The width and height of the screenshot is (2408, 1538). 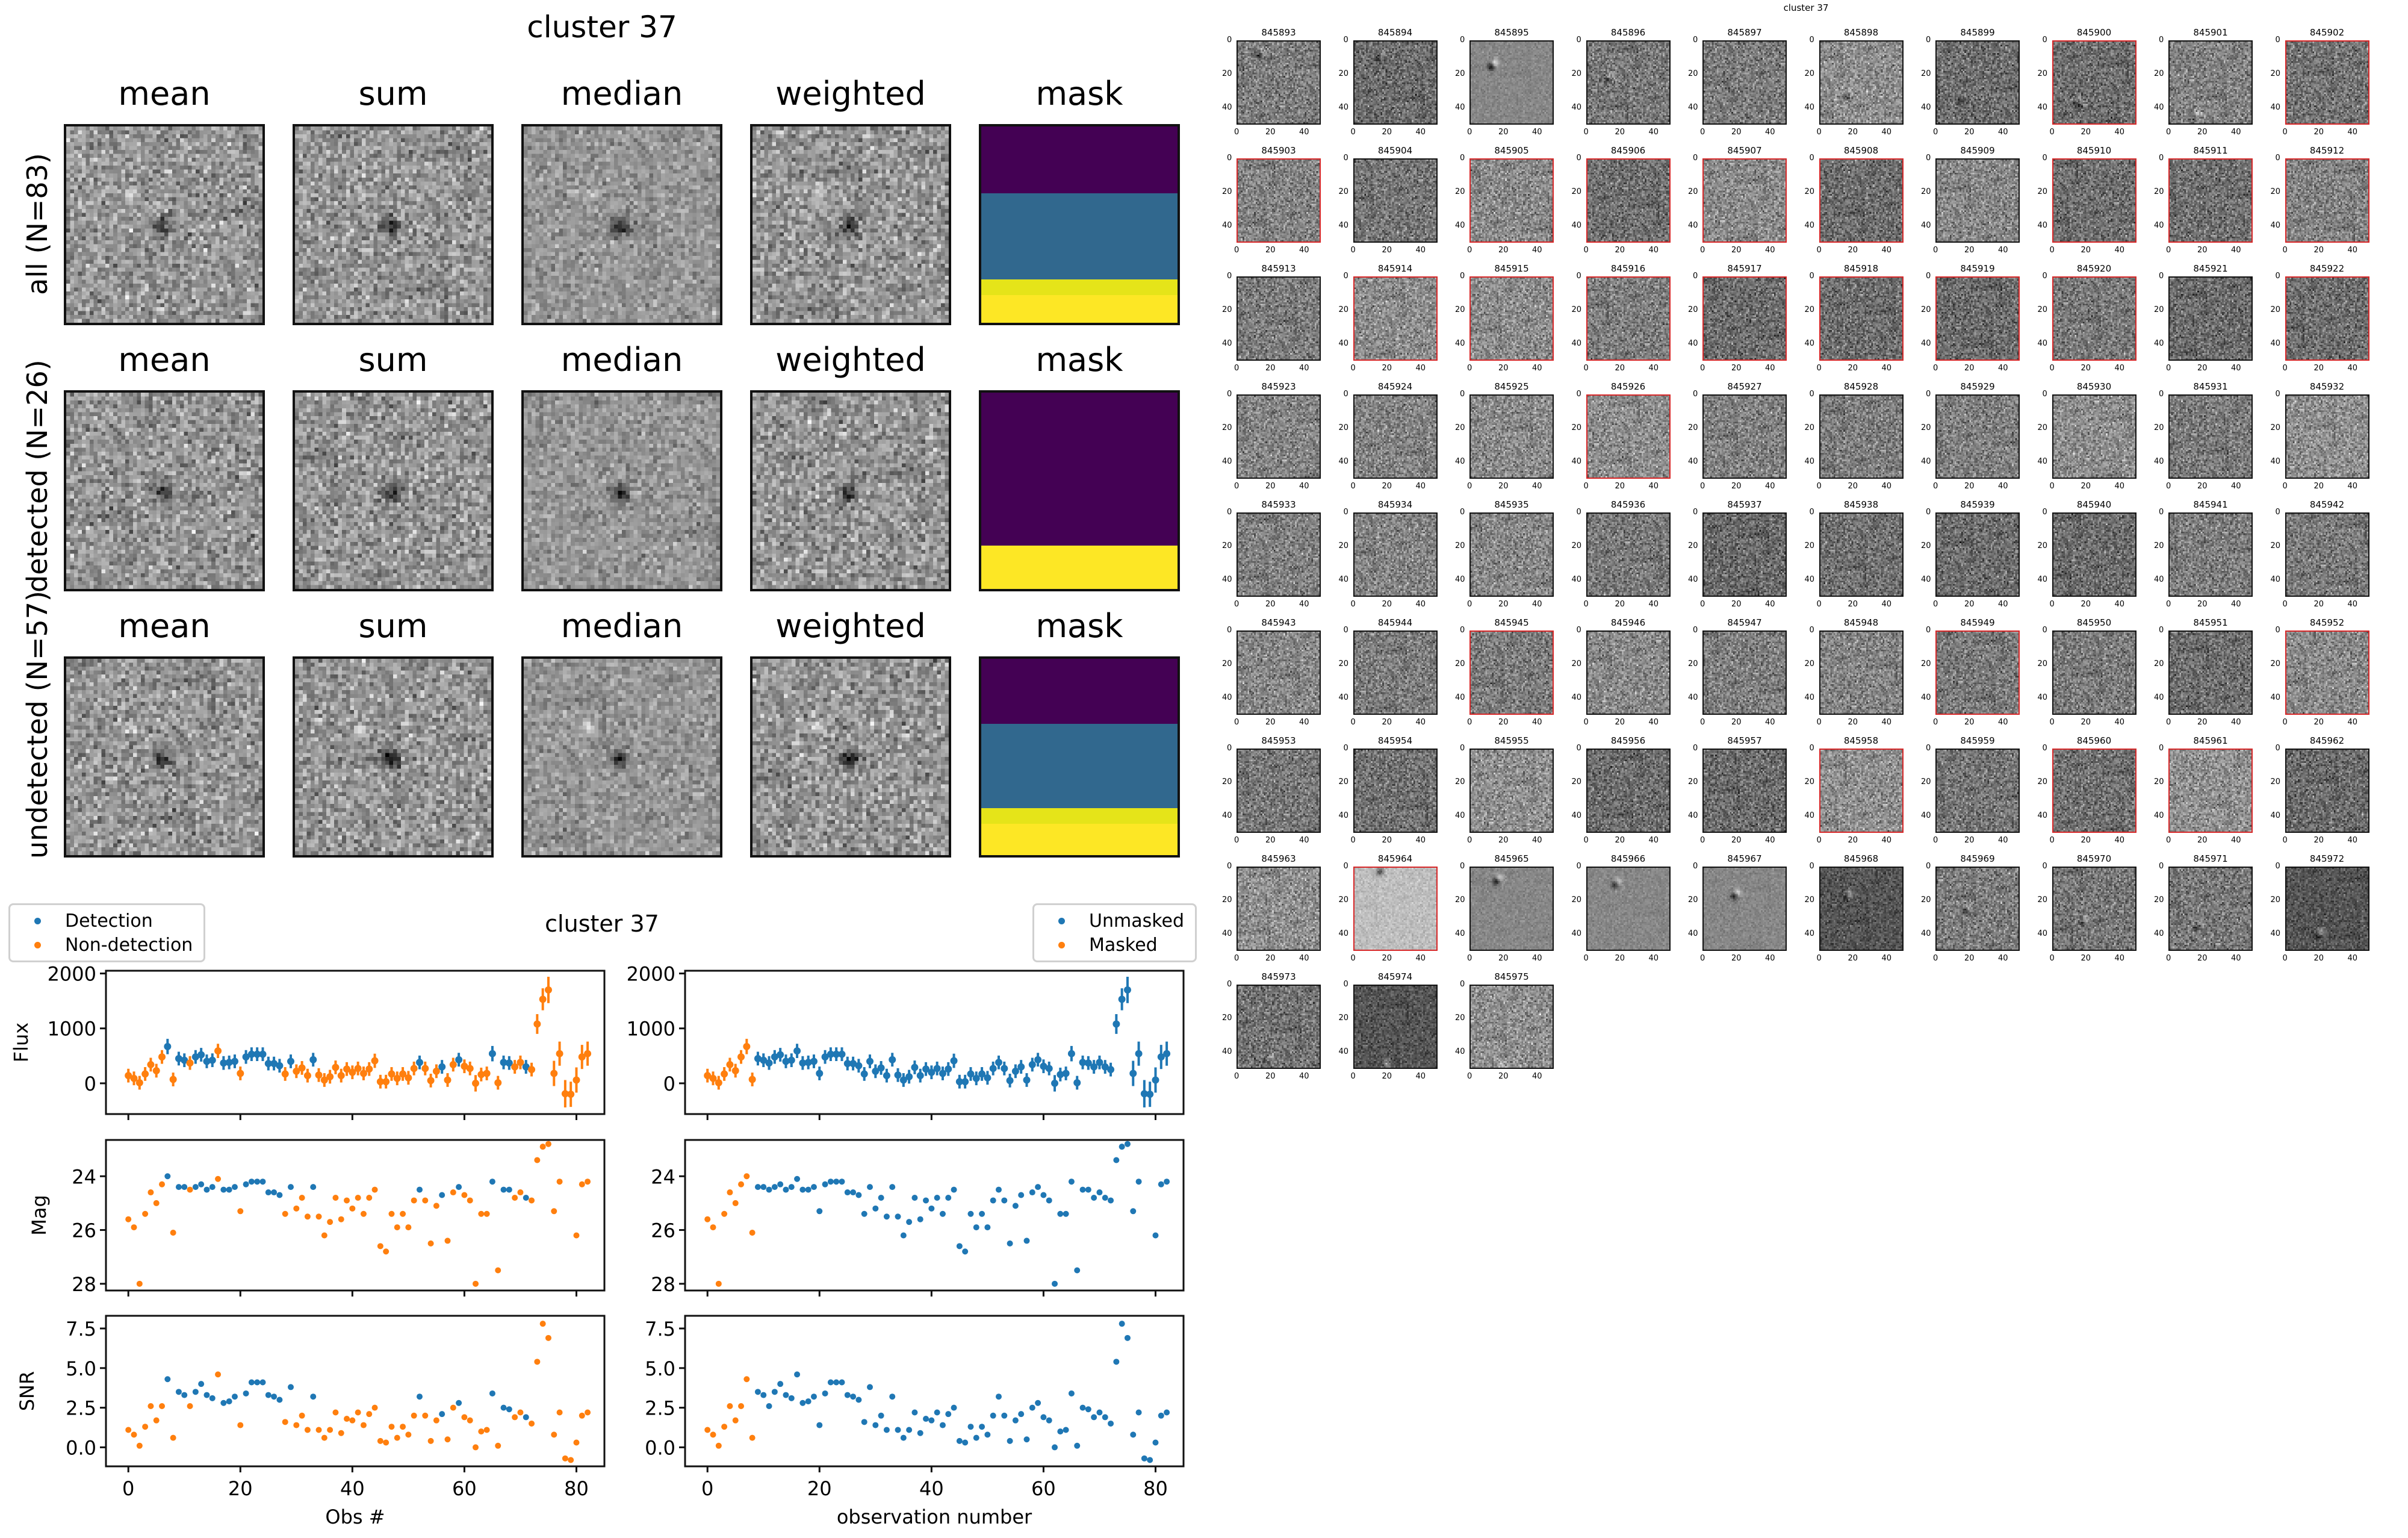 What do you see at coordinates (1395, 268) in the screenshot?
I see `thumbnail-title: 845914` at bounding box center [1395, 268].